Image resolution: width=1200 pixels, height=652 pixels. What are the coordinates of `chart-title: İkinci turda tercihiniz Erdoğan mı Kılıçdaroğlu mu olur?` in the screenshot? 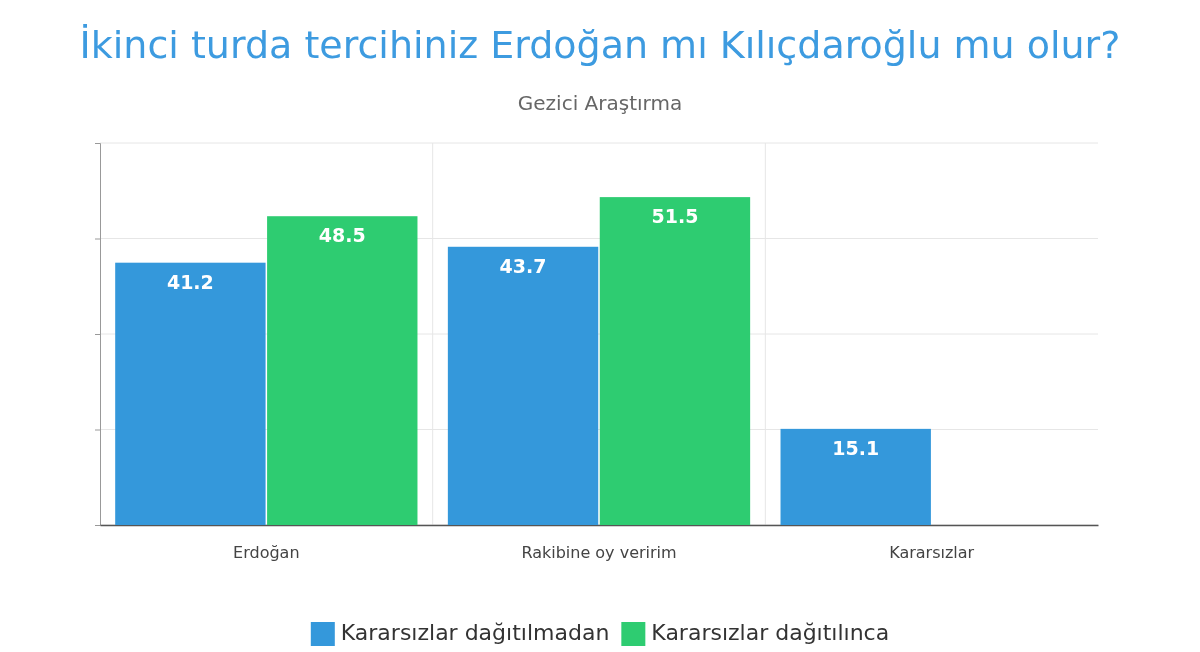 It's located at (600, 45).